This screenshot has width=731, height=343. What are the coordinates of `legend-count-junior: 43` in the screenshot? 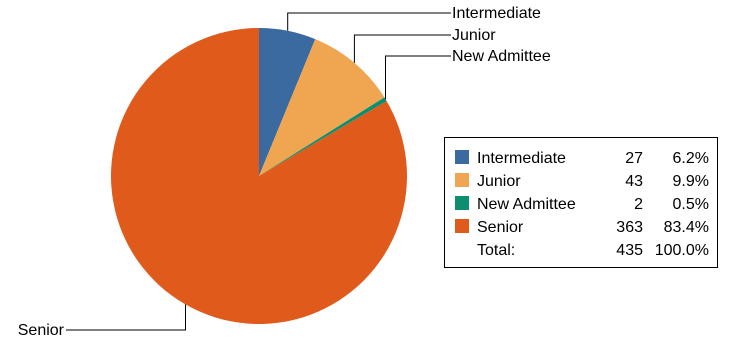 It's located at (634, 181).